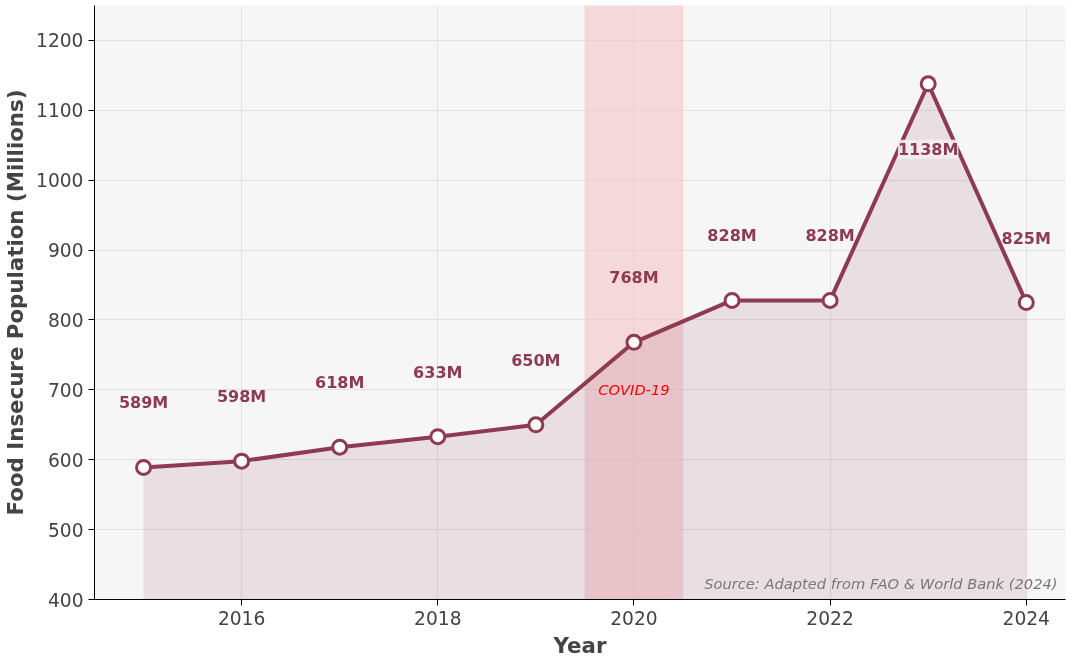  I want to click on data-label: 825M, so click(1026, 238).